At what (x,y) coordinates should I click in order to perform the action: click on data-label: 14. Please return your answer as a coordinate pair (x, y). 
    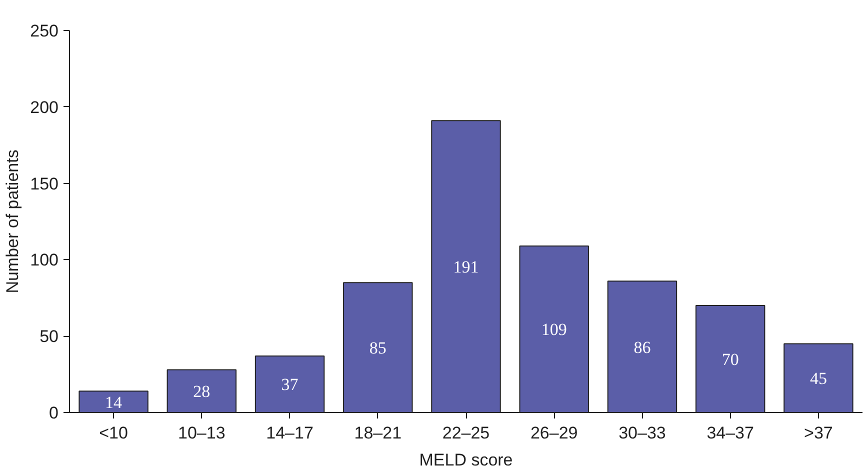
    Looking at the image, I should click on (114, 402).